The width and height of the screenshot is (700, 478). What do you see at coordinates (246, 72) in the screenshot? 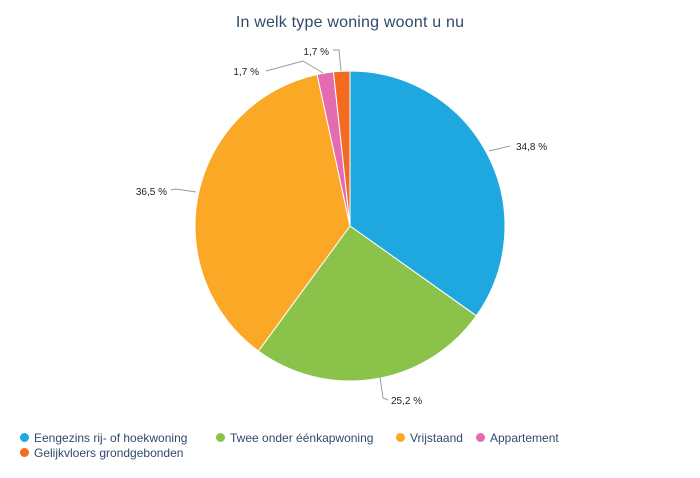
I see `data-label-appartement: 1,7 %` at bounding box center [246, 72].